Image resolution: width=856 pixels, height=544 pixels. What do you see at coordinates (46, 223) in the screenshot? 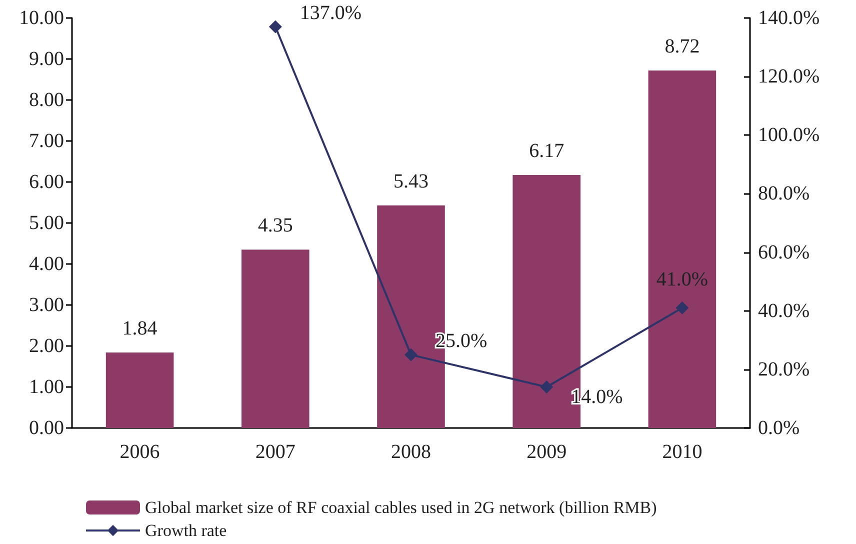
I see `y-tick-label: 5.00` at bounding box center [46, 223].